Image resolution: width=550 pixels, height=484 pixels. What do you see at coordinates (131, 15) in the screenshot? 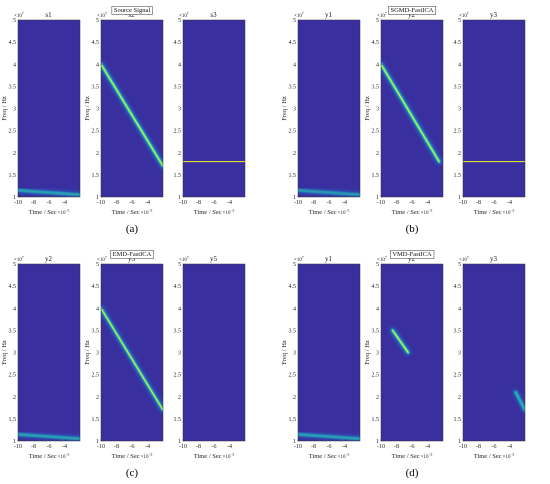
I see `subplot-title: s2` at bounding box center [131, 15].